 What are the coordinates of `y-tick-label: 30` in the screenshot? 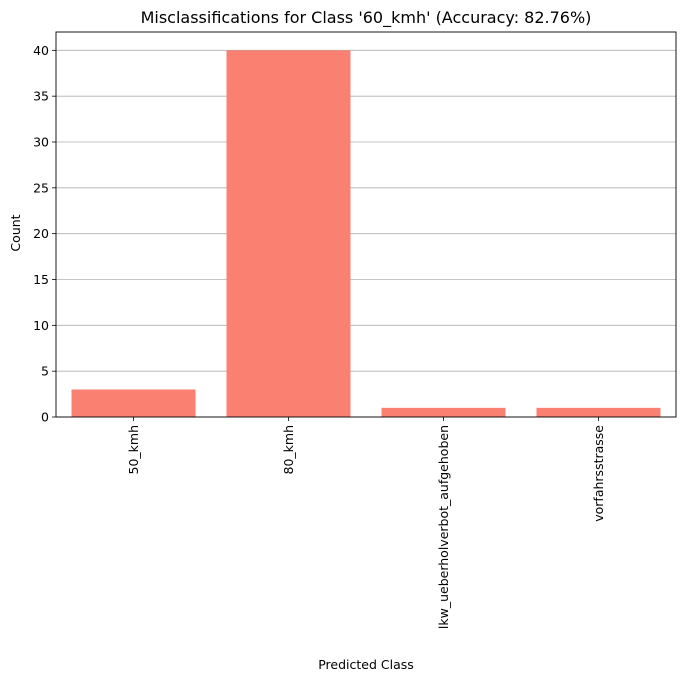 It's located at (41, 142).